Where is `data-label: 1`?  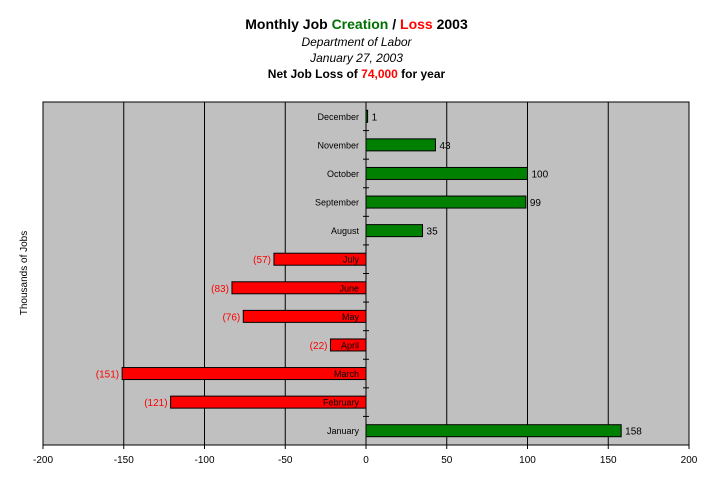 data-label: 1 is located at coordinates (375, 117).